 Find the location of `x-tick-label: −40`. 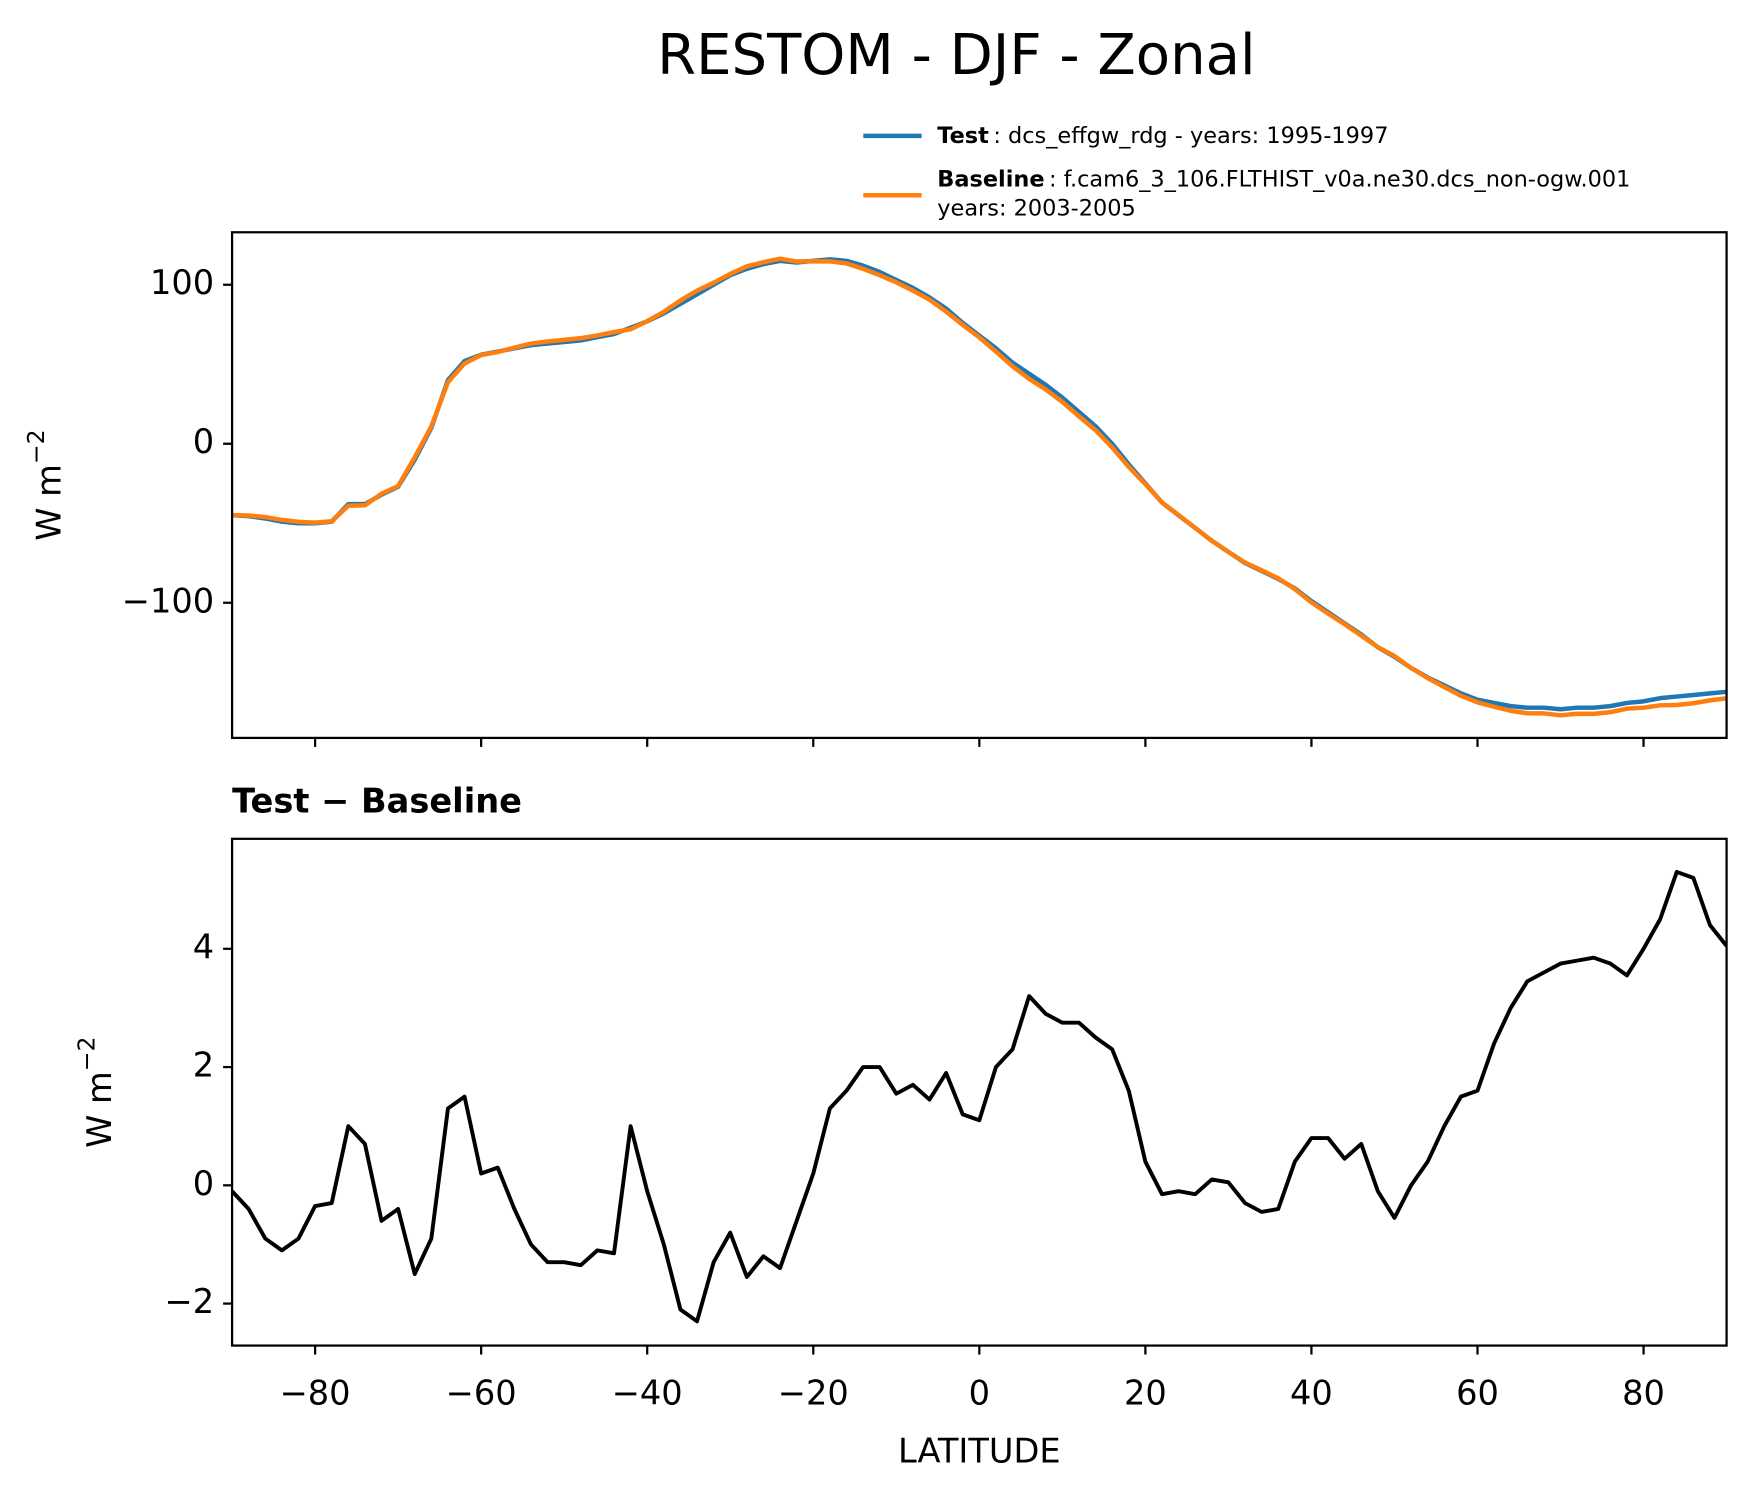

x-tick-label: −40 is located at coordinates (647, 1392).